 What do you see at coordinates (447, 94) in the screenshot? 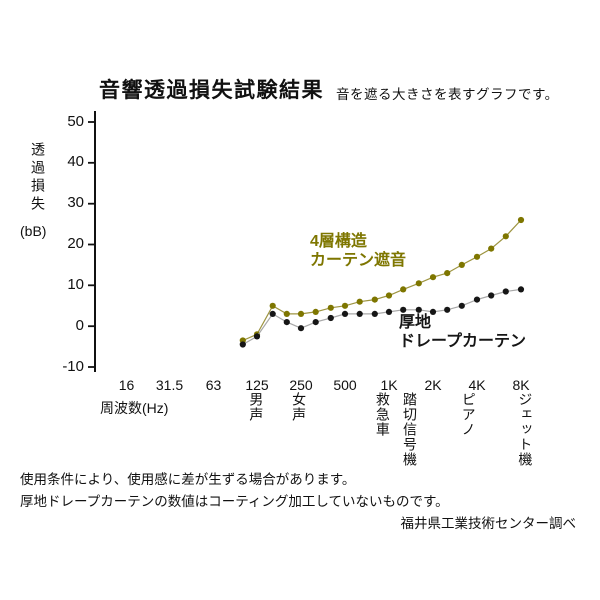
I see `chart-subtitle: 音を遮る大きさを表すグラフです。` at bounding box center [447, 94].